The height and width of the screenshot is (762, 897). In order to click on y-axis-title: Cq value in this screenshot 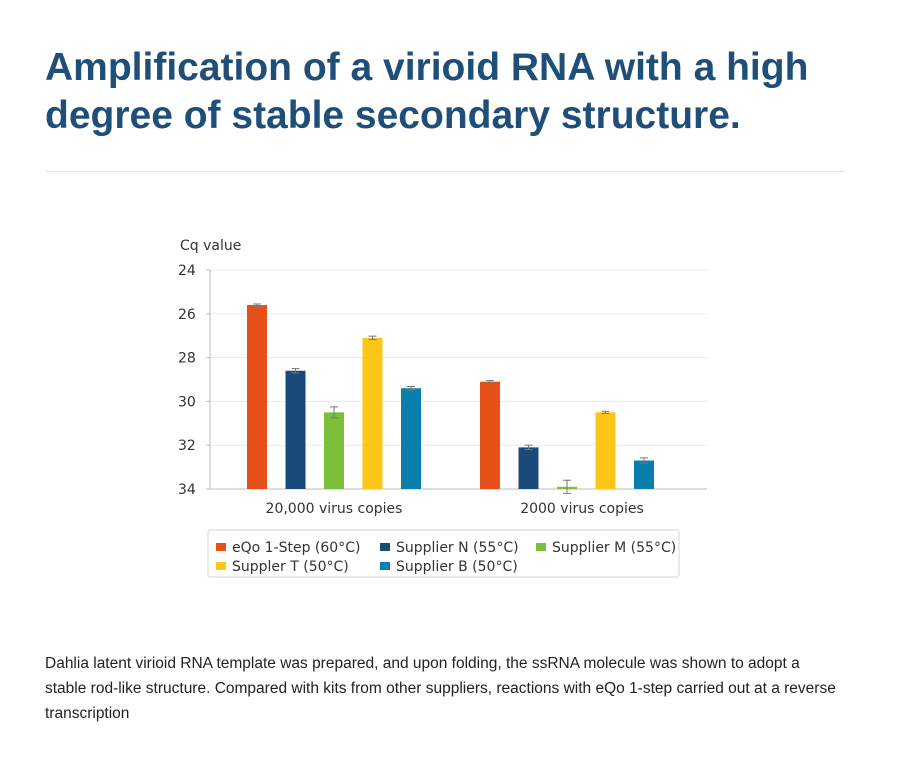, I will do `click(210, 246)`.